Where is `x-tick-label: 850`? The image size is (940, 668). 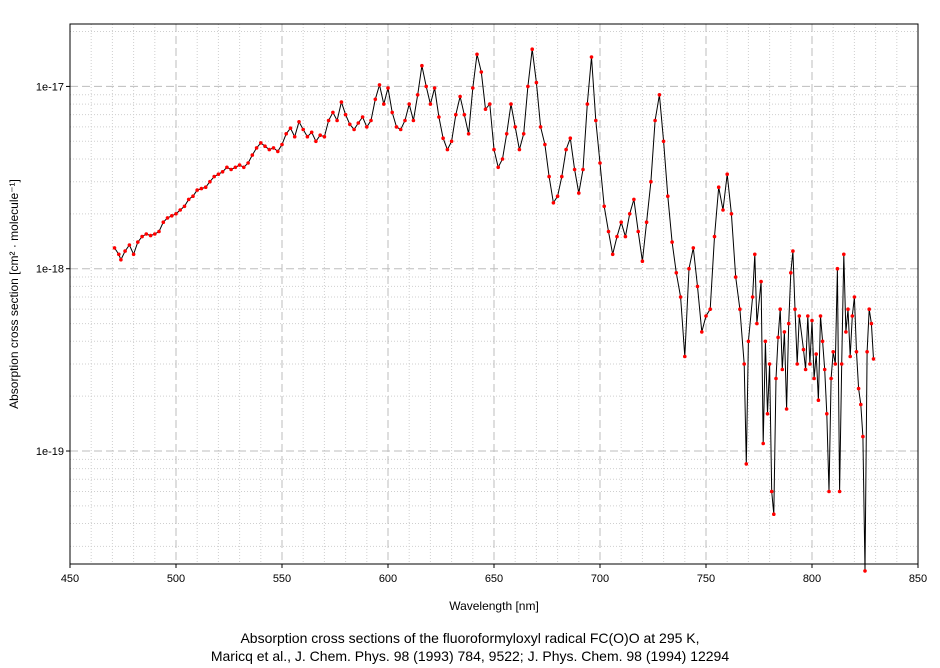 x-tick-label: 850 is located at coordinates (918, 579).